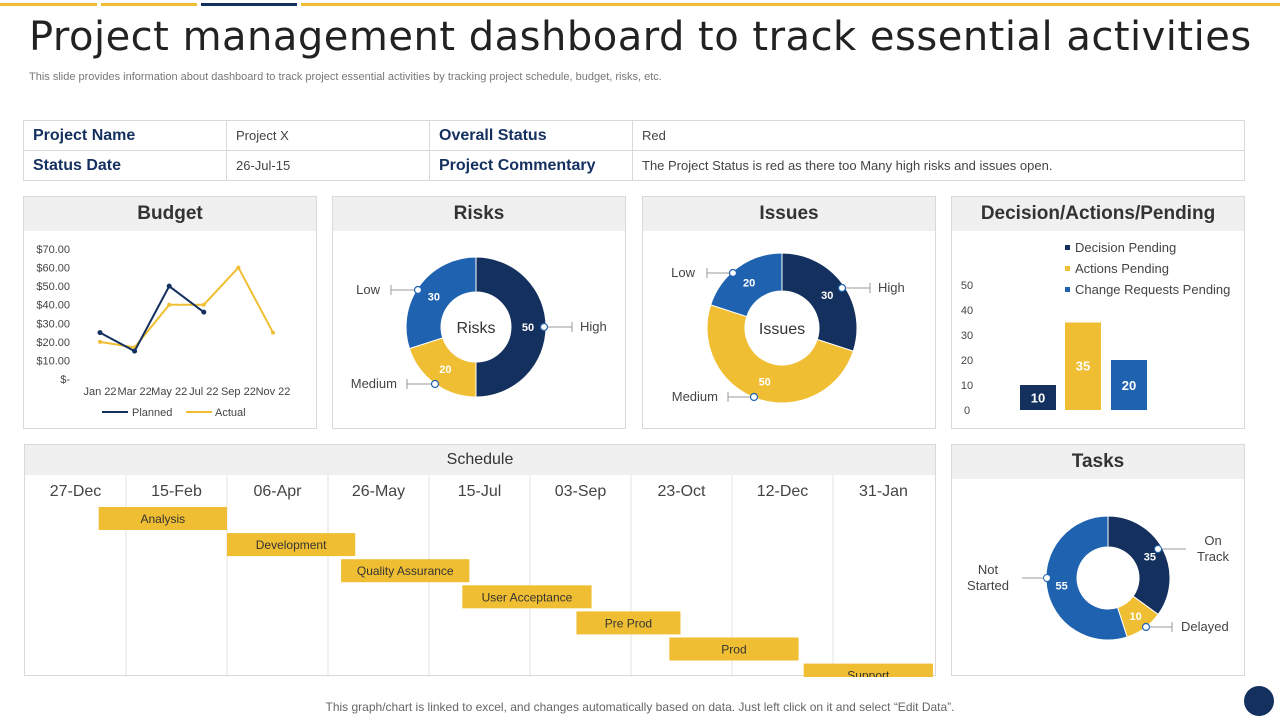 Image resolution: width=1280 pixels, height=720 pixels. Describe the element at coordinates (1086, 578) in the screenshot. I see `tasks-slice-not-started` at that location.